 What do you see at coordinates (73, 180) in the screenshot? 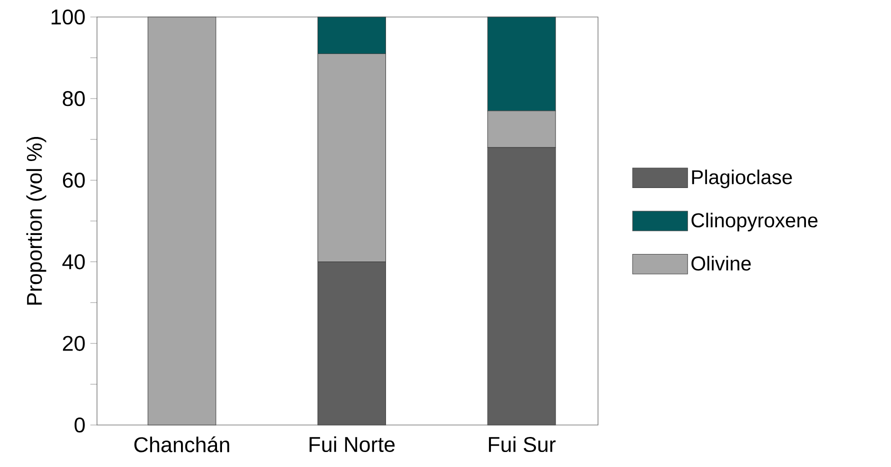
I see `y-tick-label: 60` at bounding box center [73, 180].